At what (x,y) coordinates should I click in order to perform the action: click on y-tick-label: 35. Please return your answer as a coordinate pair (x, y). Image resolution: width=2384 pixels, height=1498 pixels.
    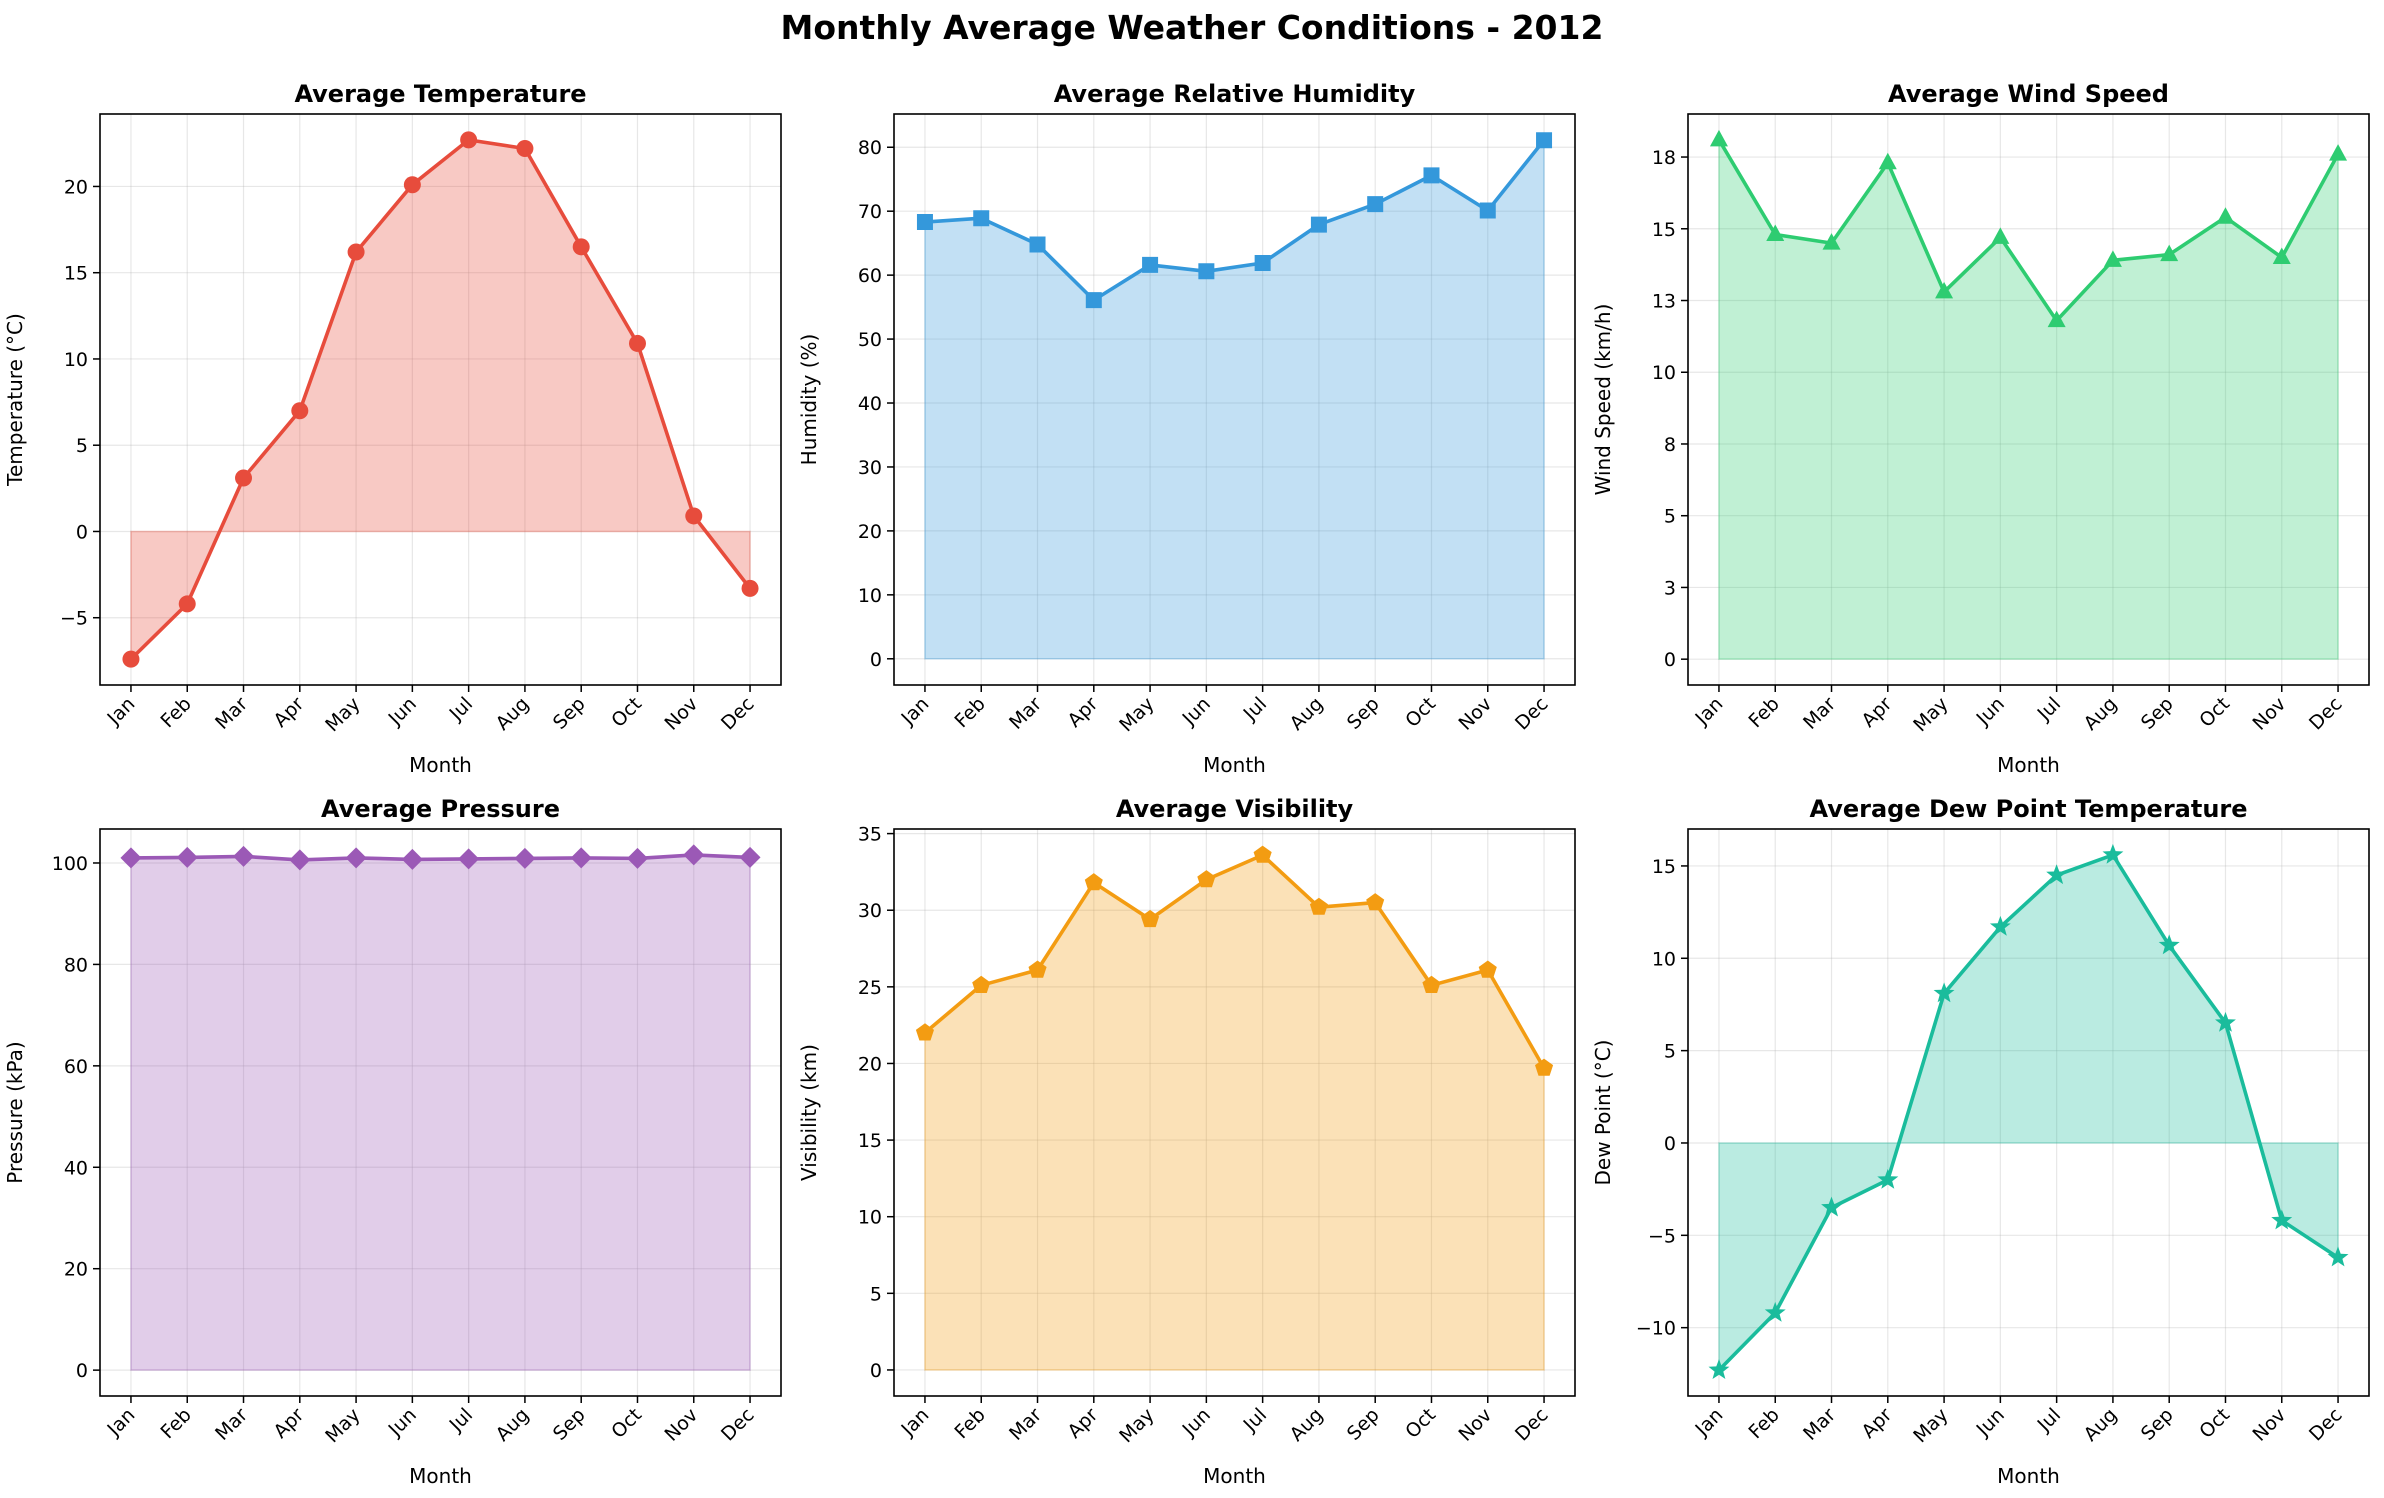
    Looking at the image, I should click on (870, 835).